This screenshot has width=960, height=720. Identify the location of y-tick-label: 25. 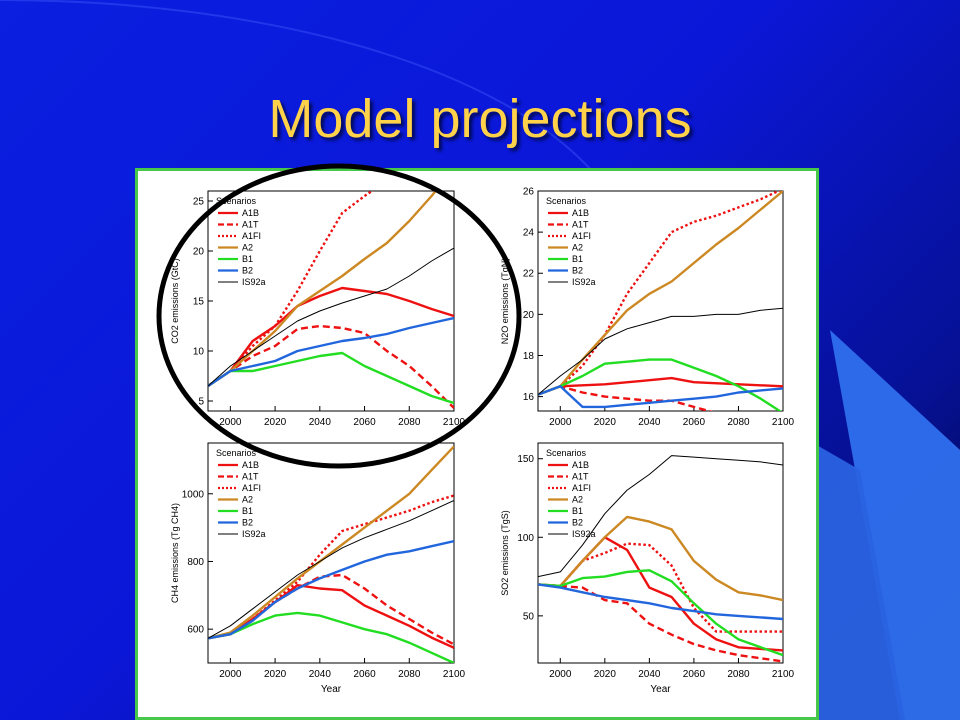
(199, 202).